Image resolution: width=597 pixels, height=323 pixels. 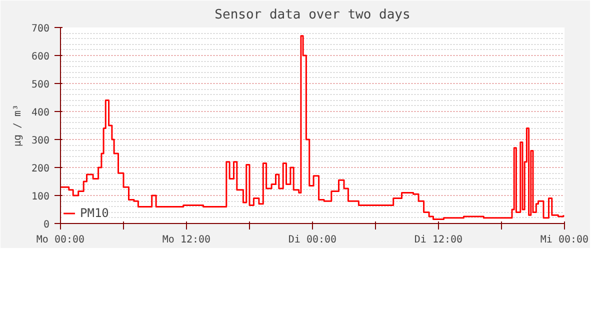 I want to click on x-tick-label: Mo 12:00, so click(x=186, y=240).